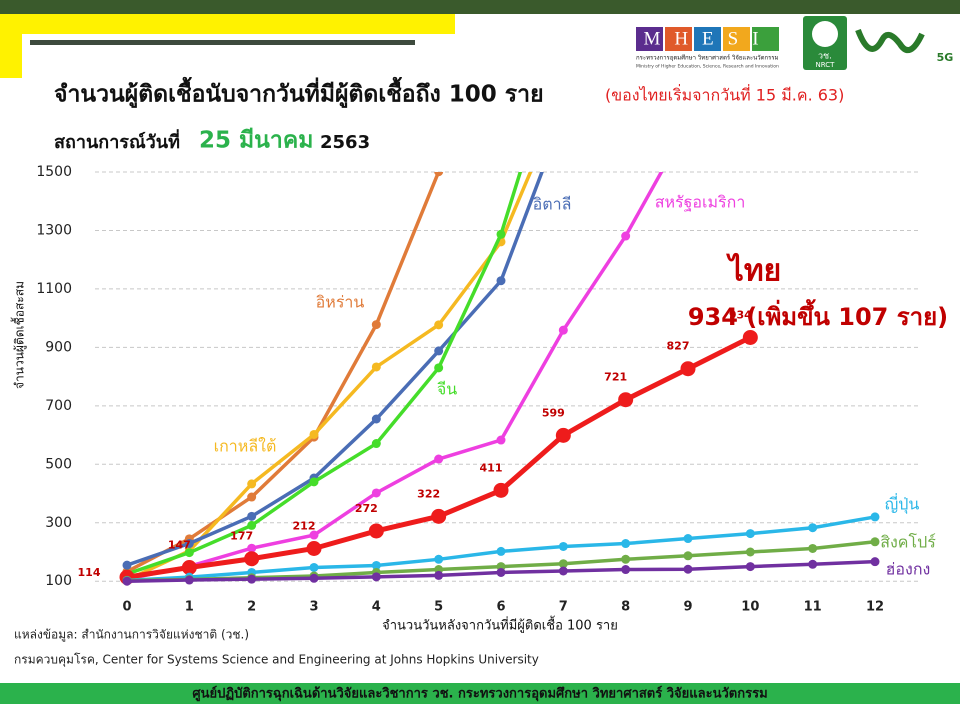 This screenshot has width=960, height=704. I want to click on x-tick-label: 3, so click(313, 607).